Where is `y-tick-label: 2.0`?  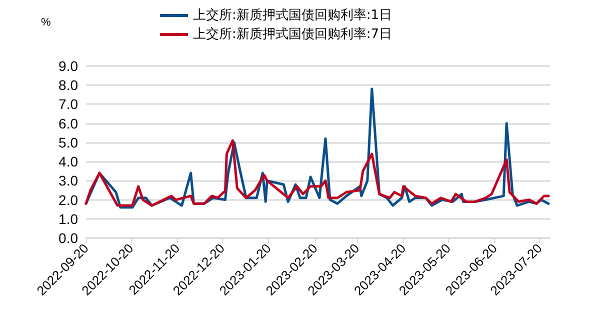 y-tick-label: 2.0 is located at coordinates (68, 200).